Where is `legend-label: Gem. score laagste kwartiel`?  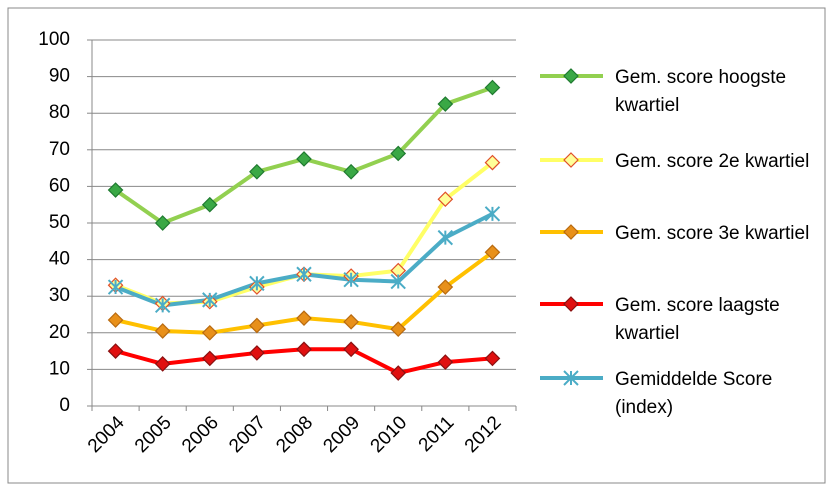 legend-label: Gem. score laagste kwartiel is located at coordinates (697, 319).